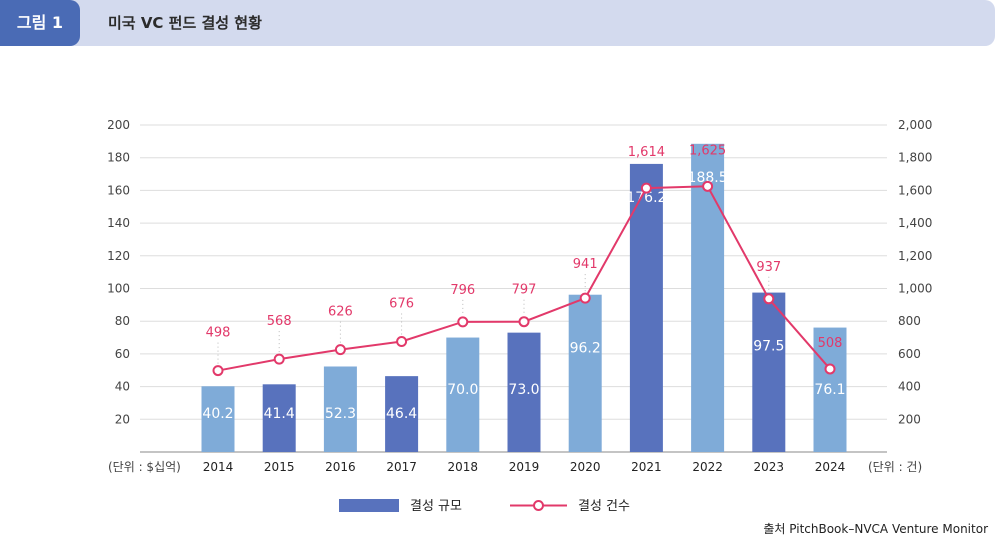  Describe the element at coordinates (369, 505) in the screenshot. I see `legend-swatch-bar` at that location.